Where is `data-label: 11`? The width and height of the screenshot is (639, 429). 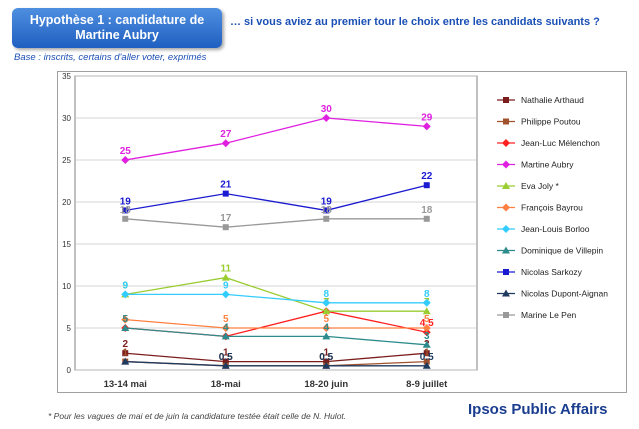 data-label: 11 is located at coordinates (225, 269).